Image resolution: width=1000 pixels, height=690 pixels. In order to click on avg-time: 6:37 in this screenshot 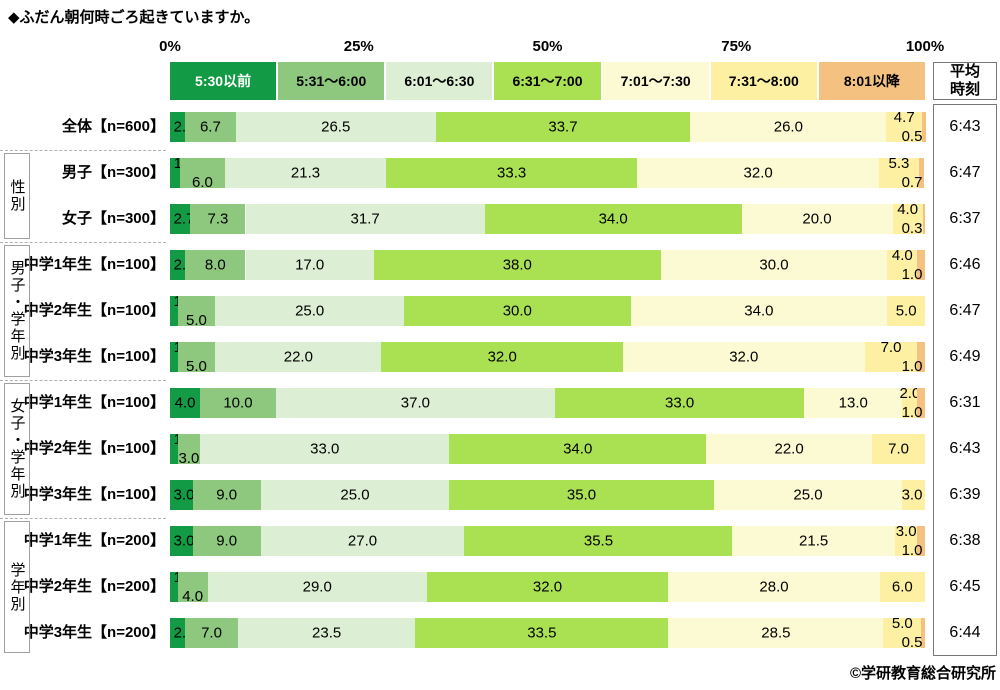, I will do `click(965, 218)`.